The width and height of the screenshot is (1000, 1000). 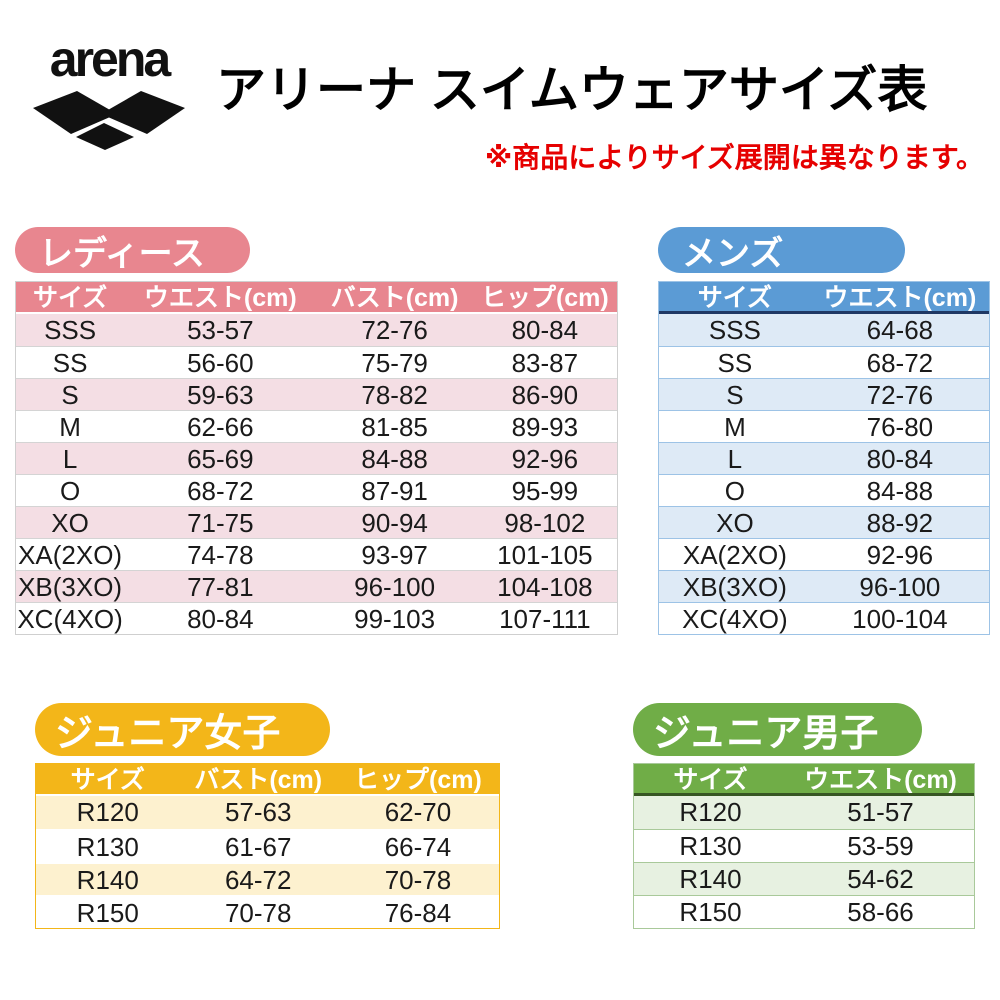 What do you see at coordinates (267, 812) in the screenshot?
I see `table-row: R120 57-63 62-70` at bounding box center [267, 812].